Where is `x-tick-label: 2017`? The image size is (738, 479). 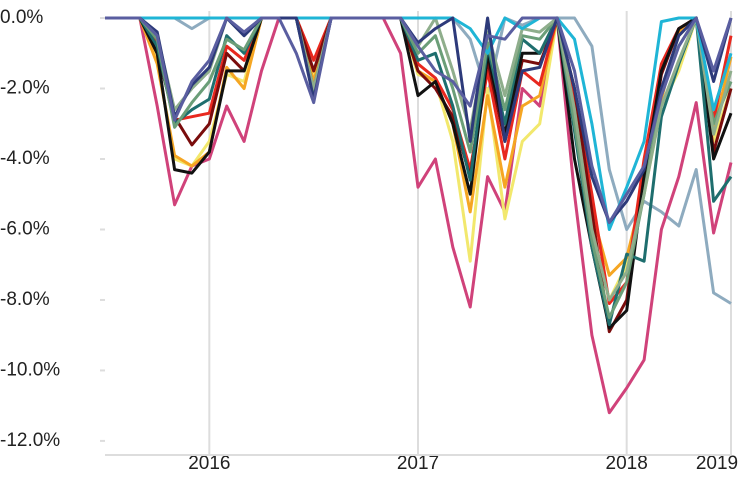
x-tick-label: 2017 is located at coordinates (418, 463).